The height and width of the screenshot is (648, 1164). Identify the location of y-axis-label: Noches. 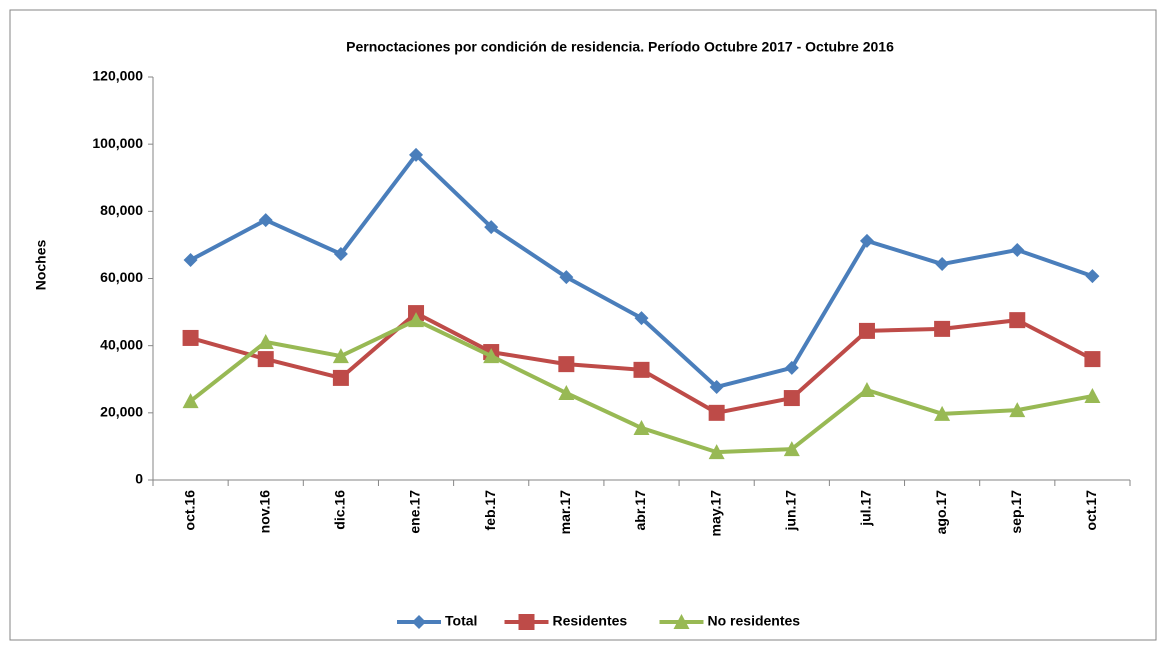
(41, 265).